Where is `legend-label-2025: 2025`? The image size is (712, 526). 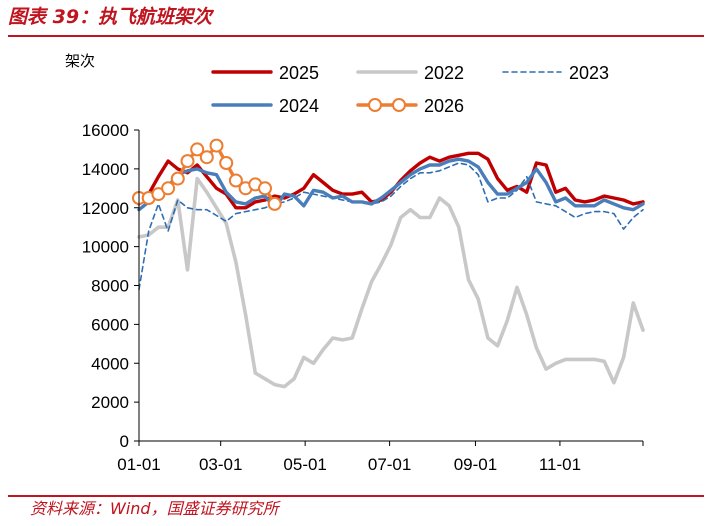
legend-label-2025: 2025 is located at coordinates (299, 73).